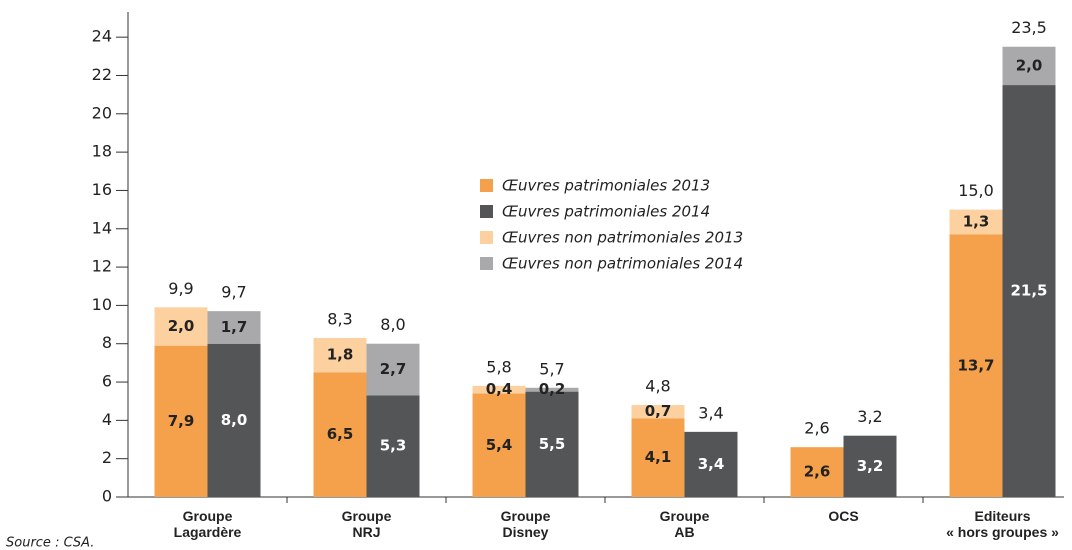 The height and width of the screenshot is (550, 1072). I want to click on legend-label: Œuvres patrimoniales 2014, so click(606, 212).